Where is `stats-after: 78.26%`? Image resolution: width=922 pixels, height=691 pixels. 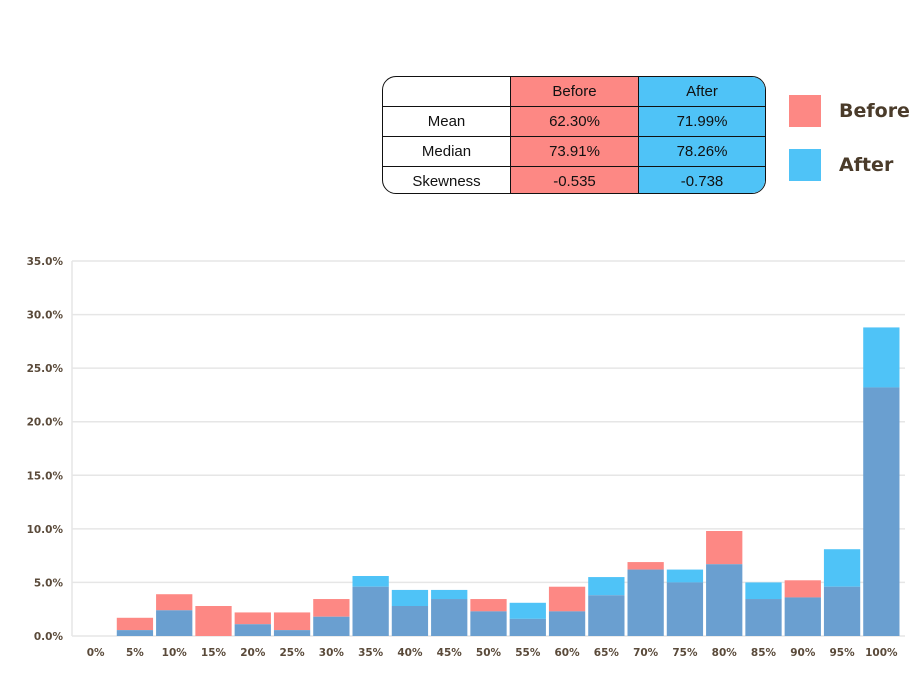
stats-after: 78.26% is located at coordinates (701, 151).